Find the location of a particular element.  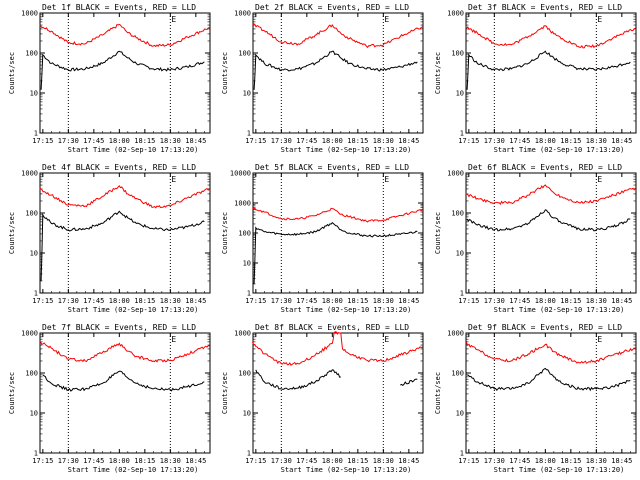

panel-title: Det 9f BLACK = Events, RED = LLD is located at coordinates (545, 327).